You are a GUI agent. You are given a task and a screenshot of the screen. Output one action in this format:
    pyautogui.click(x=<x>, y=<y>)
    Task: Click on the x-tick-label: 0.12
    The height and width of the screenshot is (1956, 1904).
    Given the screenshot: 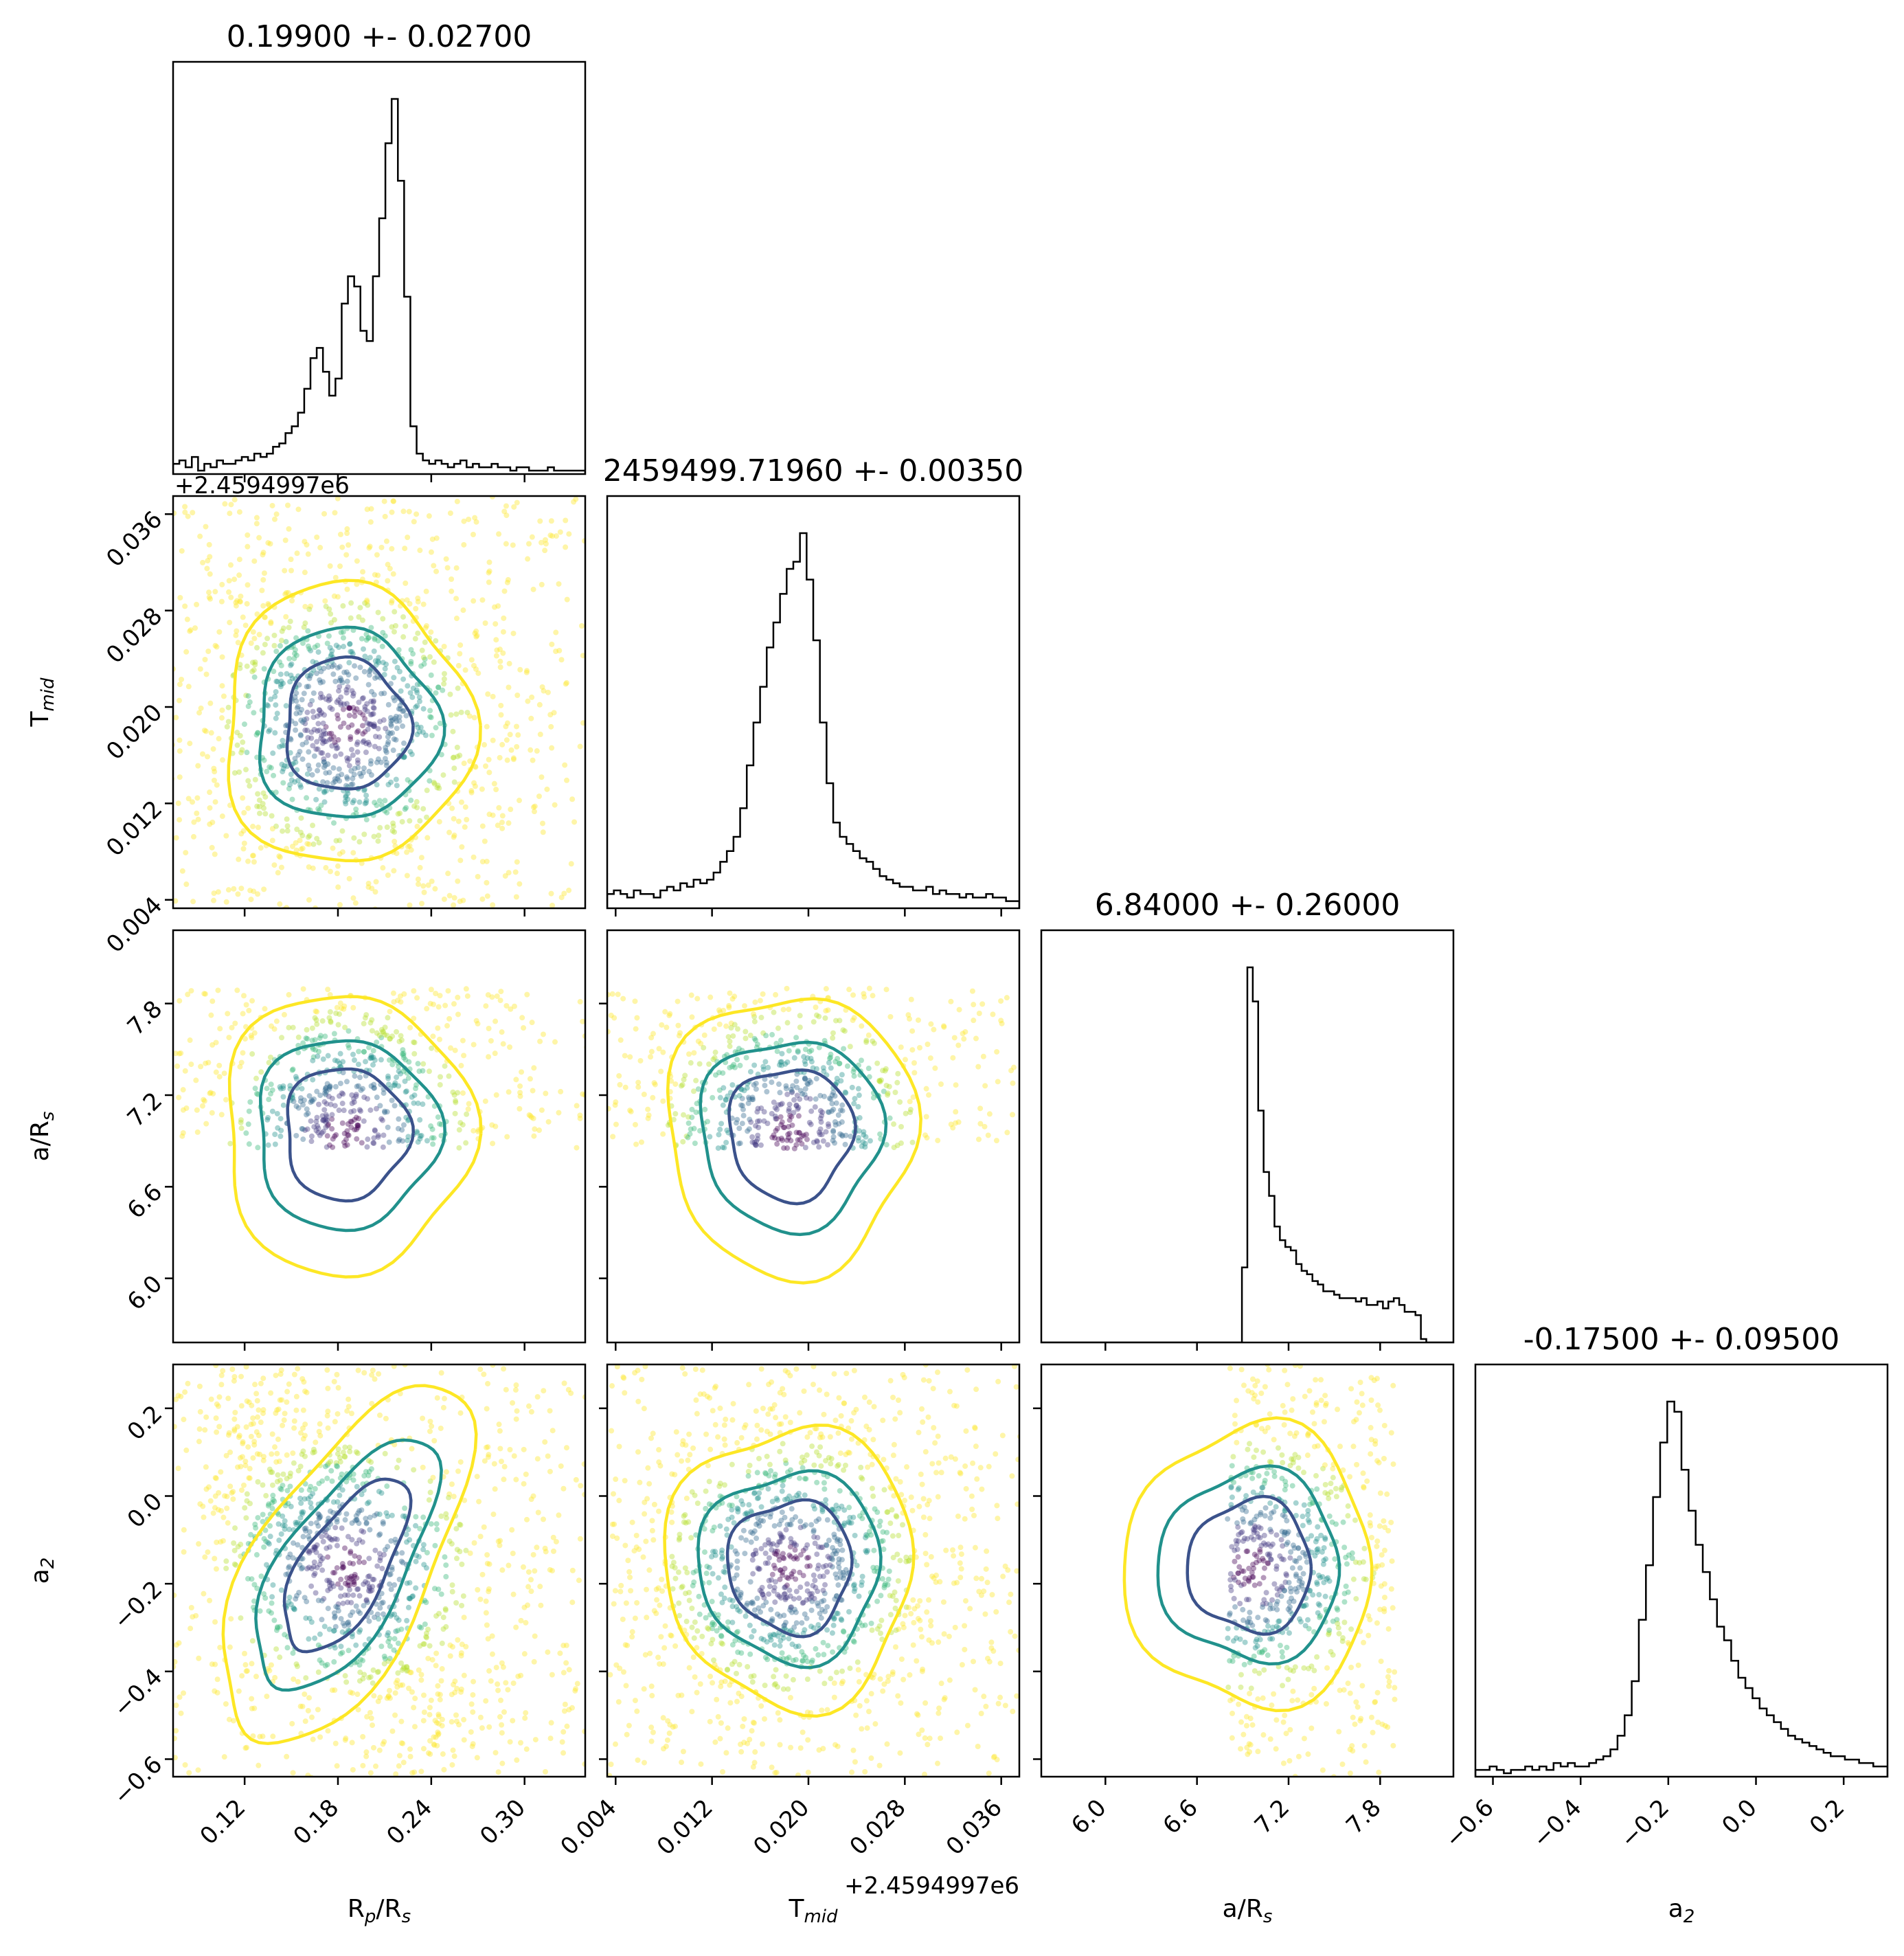 What is the action you would take?
    pyautogui.click(x=223, y=1822)
    